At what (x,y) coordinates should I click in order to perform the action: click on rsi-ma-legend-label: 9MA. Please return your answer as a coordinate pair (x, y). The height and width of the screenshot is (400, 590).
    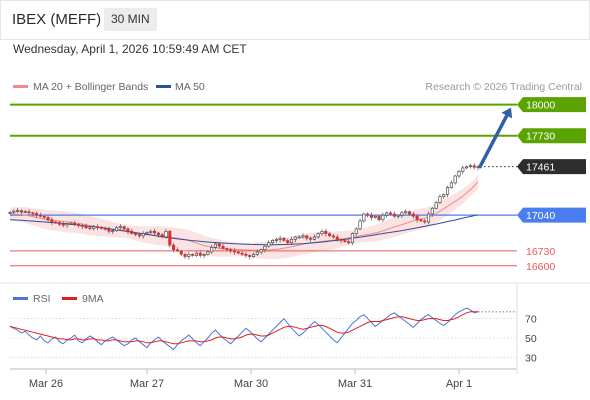
    Looking at the image, I should click on (93, 299).